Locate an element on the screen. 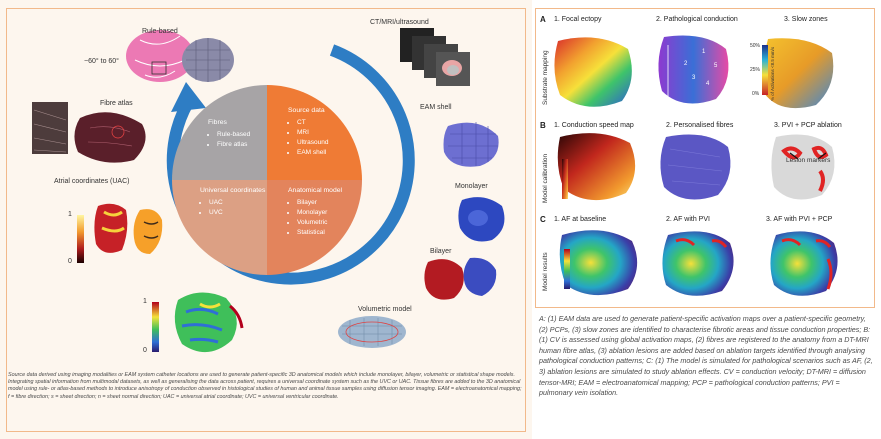  eam-shell-image is located at coordinates (471, 144).